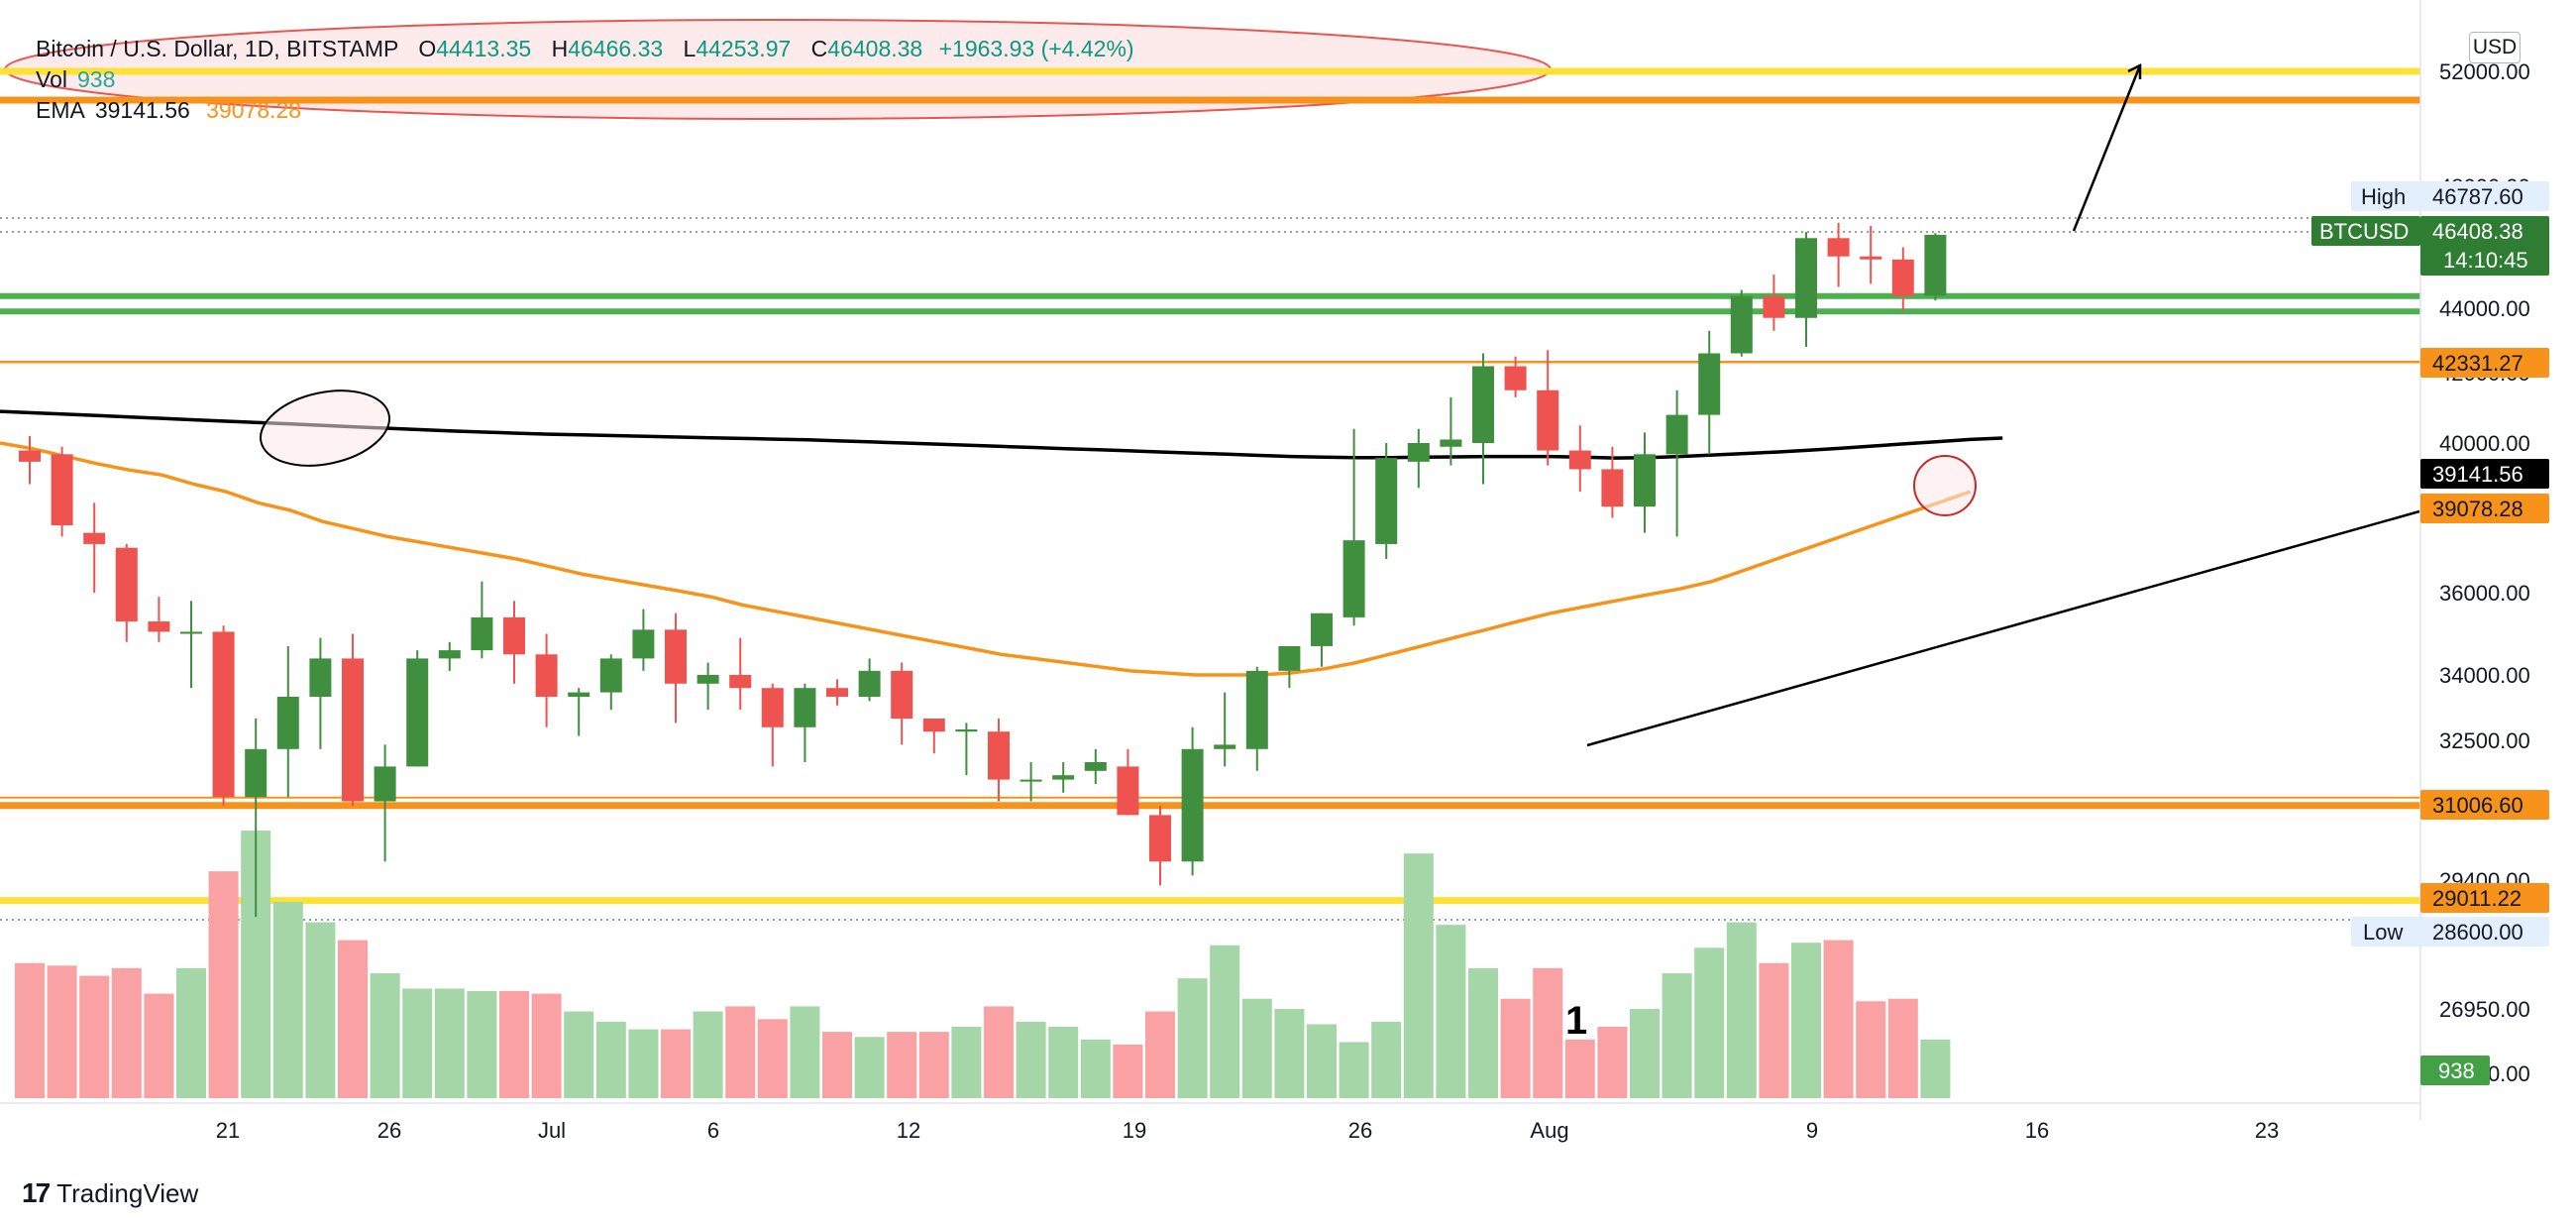  Describe the element at coordinates (2477, 806) in the screenshot. I see `level-tag-31006: 31006.60` at that location.